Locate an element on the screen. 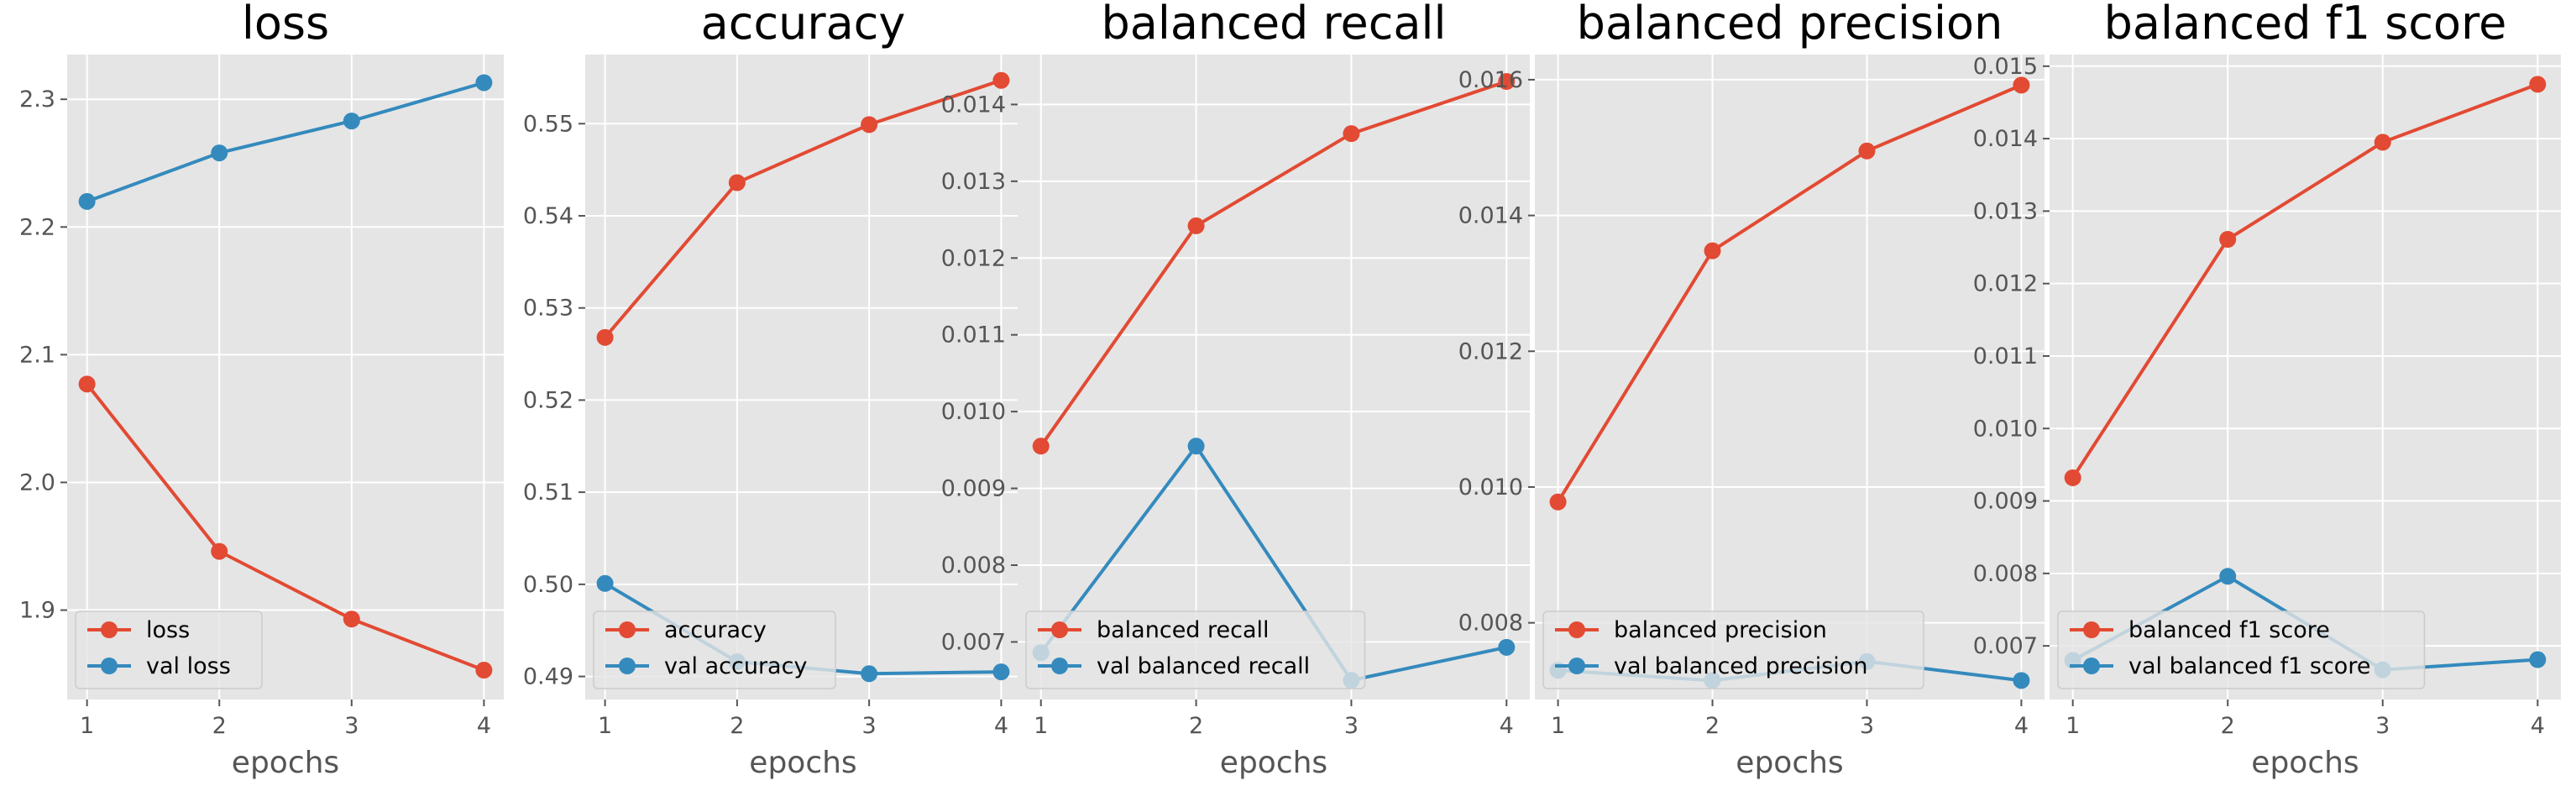 The width and height of the screenshot is (2576, 786). y-tick-label: 0.015 is located at coordinates (2006, 67).